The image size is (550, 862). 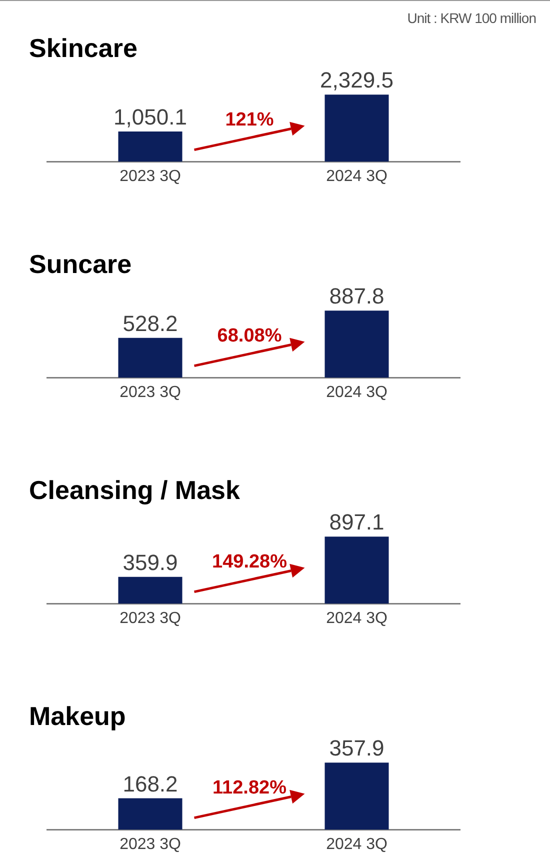 I want to click on annotation: 68.08%, so click(x=249, y=336).